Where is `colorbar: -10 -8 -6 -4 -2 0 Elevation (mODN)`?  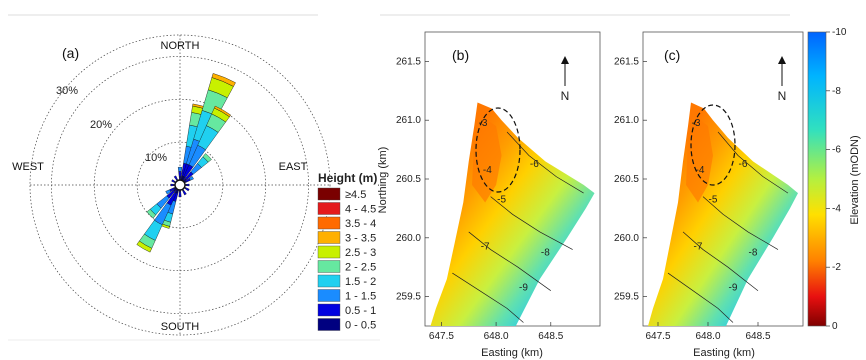
colorbar: -10 -8 -6 -4 -2 0 Elevation (mODN) is located at coordinates (834, 179).